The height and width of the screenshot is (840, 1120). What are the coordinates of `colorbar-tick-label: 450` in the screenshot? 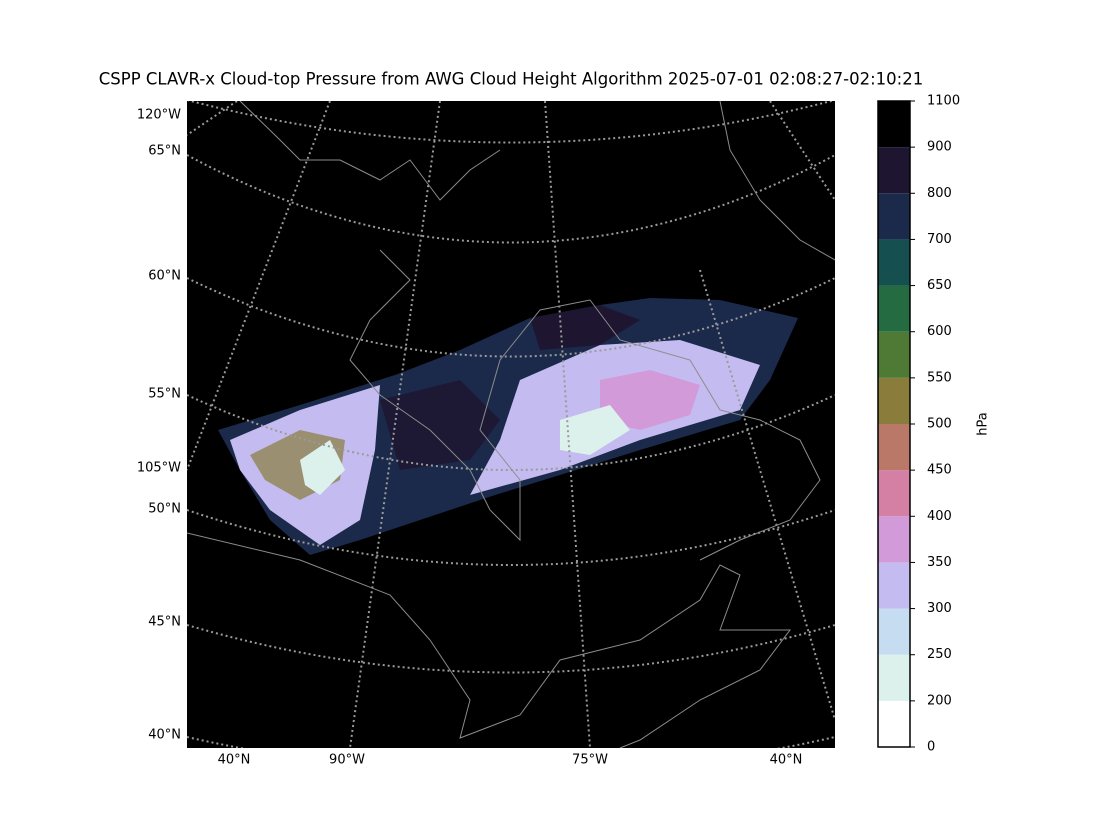 It's located at (939, 470).